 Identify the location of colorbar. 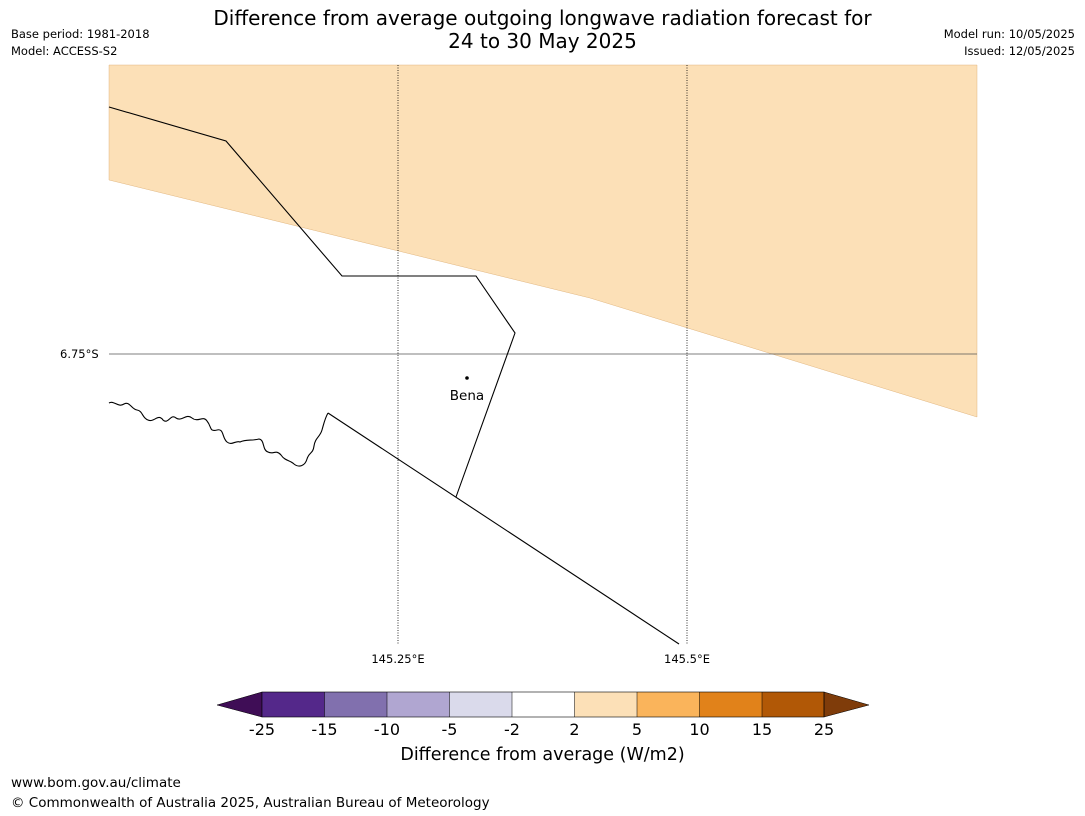
(543, 704).